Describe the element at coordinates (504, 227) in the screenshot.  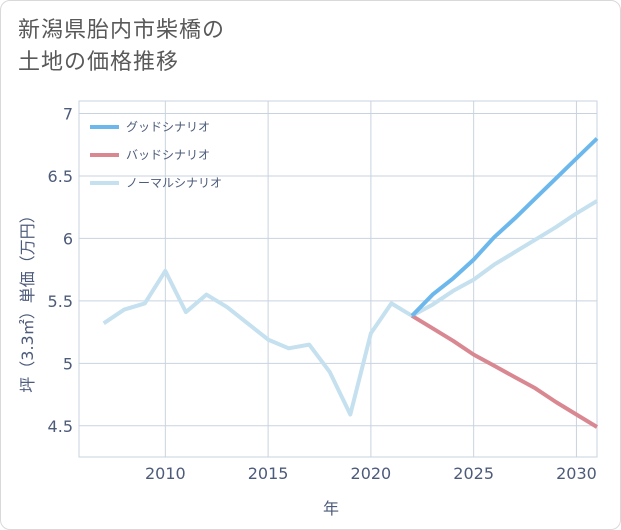
I see `good-scenario-line` at that location.